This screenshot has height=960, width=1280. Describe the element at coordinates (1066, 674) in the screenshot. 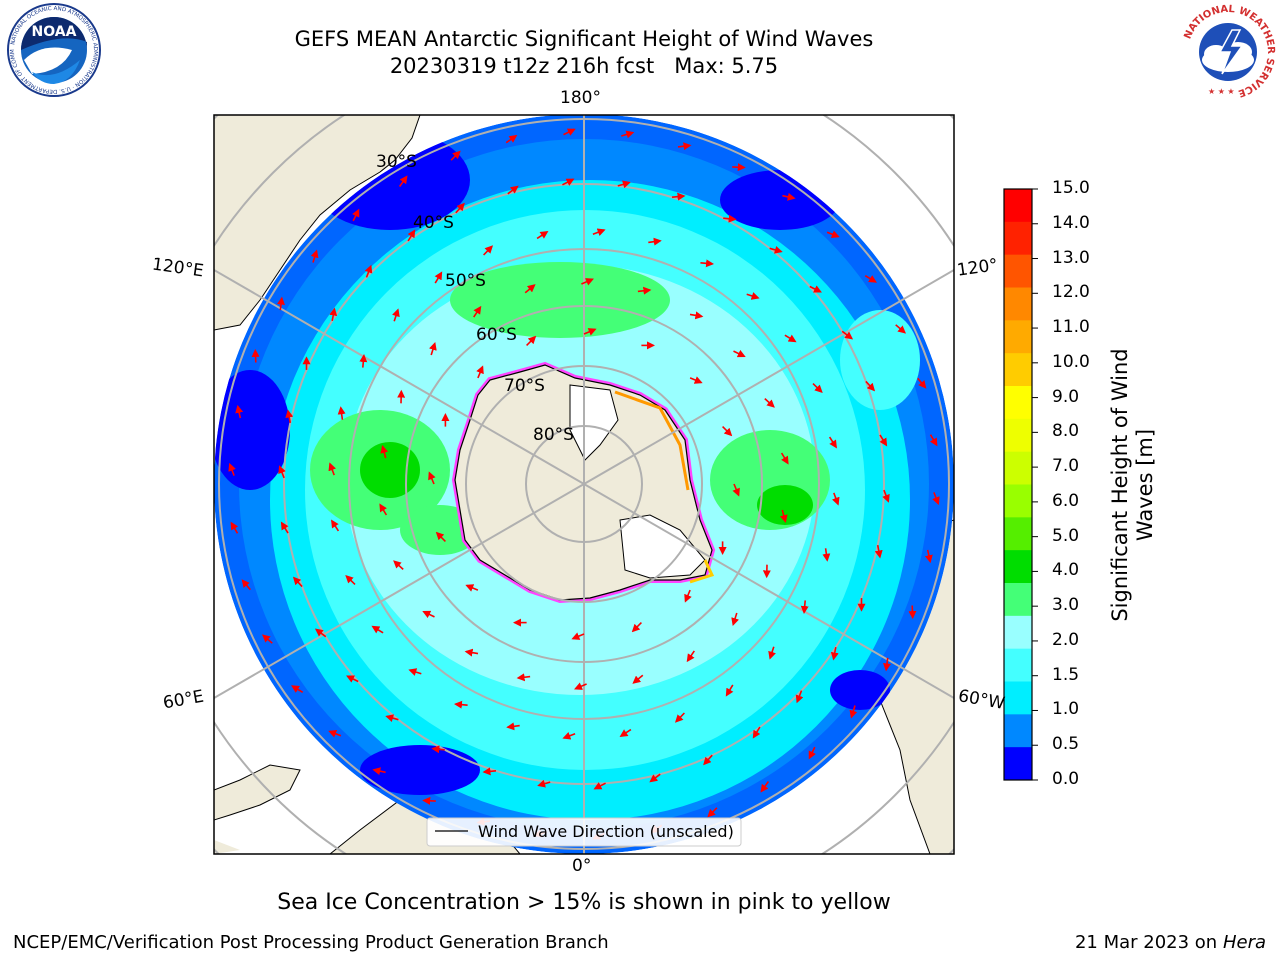

I see `colorbar-tick-label: 1.5` at that location.